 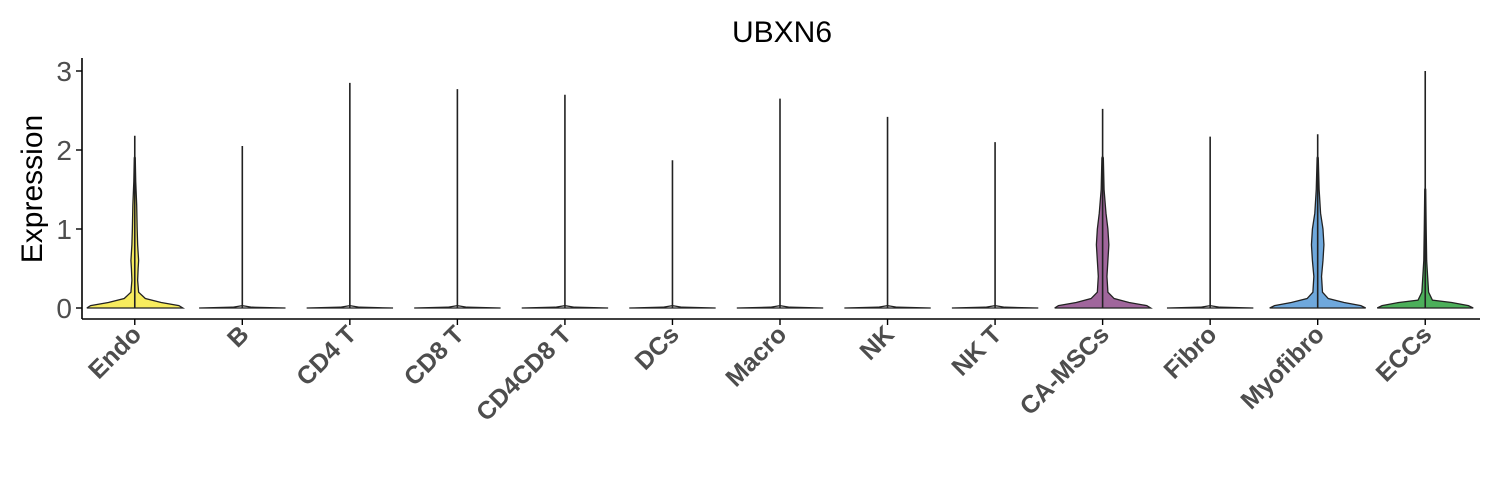 I want to click on violin-cd4cd8-t, so click(x=565, y=201).